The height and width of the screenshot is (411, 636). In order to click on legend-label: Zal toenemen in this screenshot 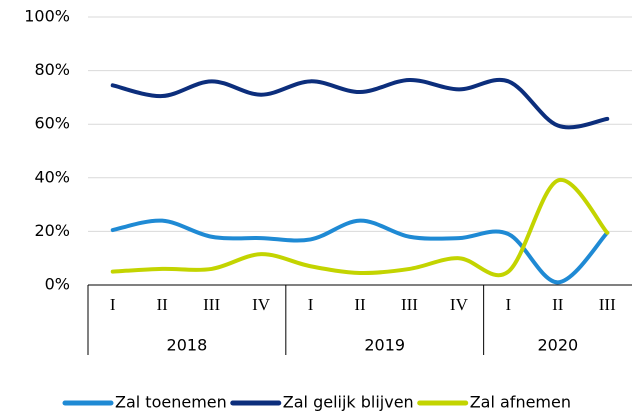, I will do `click(171, 402)`.